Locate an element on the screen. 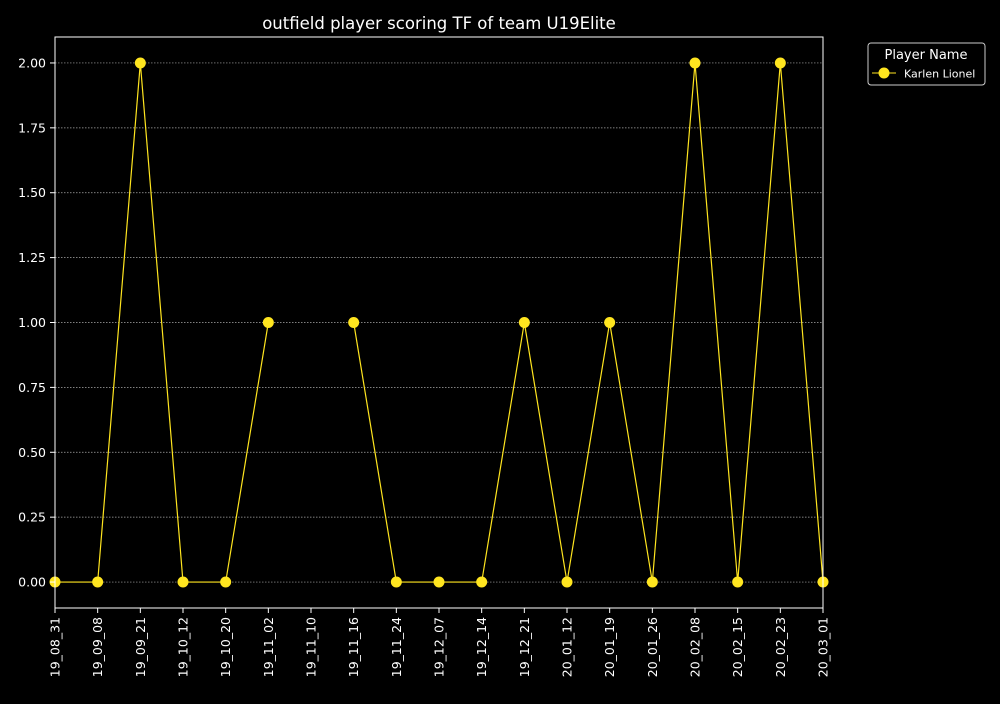 The width and height of the screenshot is (1000, 704). legend-series-label: Karlen Lionel is located at coordinates (939, 74).